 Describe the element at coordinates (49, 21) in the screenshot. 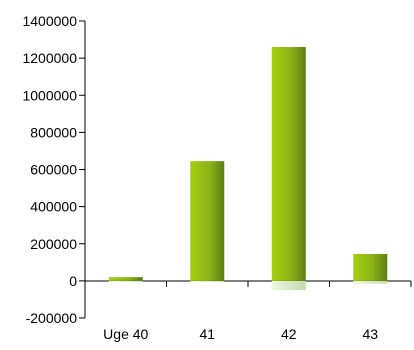

I see `y-tick-label: 1400000` at that location.